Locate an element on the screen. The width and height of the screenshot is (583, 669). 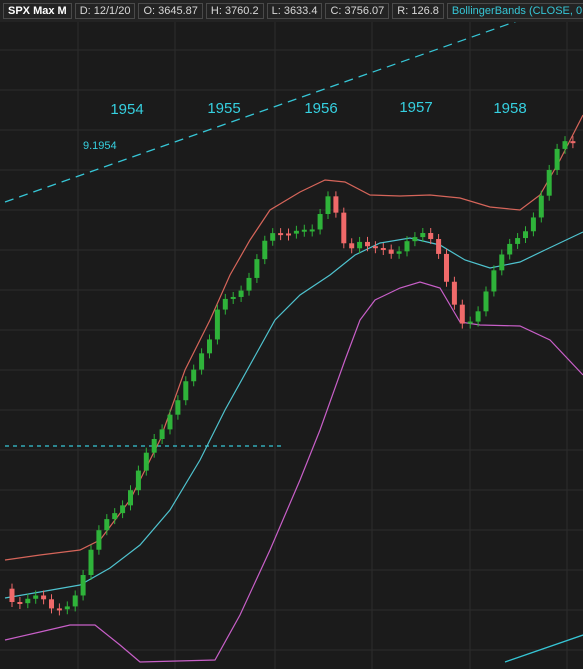
annotation: 9.1954 is located at coordinates (100, 146).